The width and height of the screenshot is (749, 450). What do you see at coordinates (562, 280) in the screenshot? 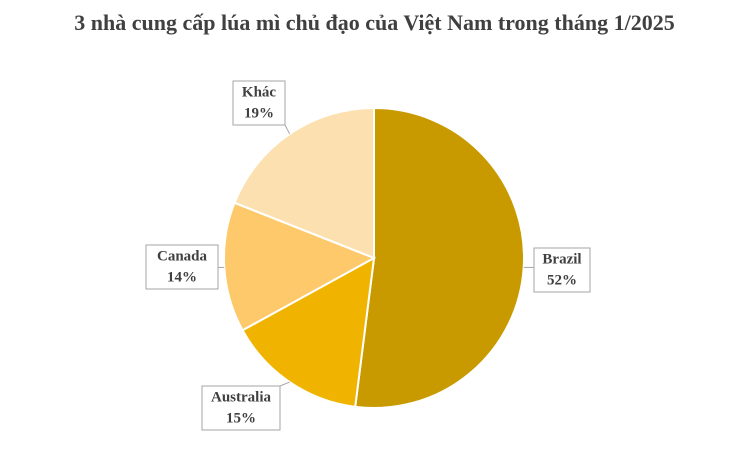
I see `value-label: 52%` at bounding box center [562, 280].